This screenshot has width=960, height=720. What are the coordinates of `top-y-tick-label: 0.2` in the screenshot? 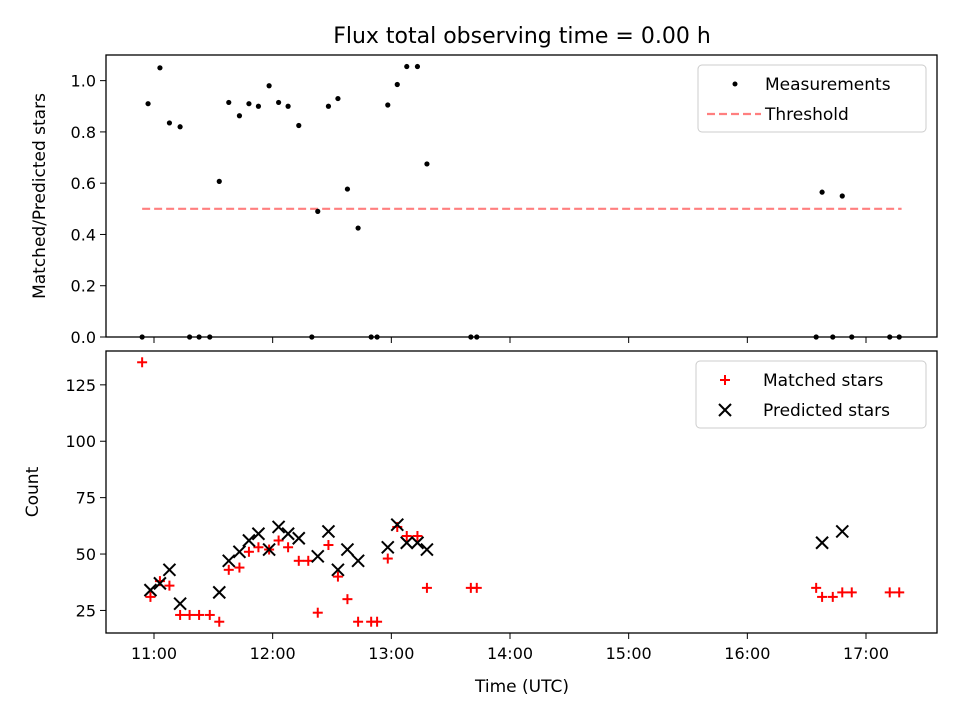 It's located at (83, 286).